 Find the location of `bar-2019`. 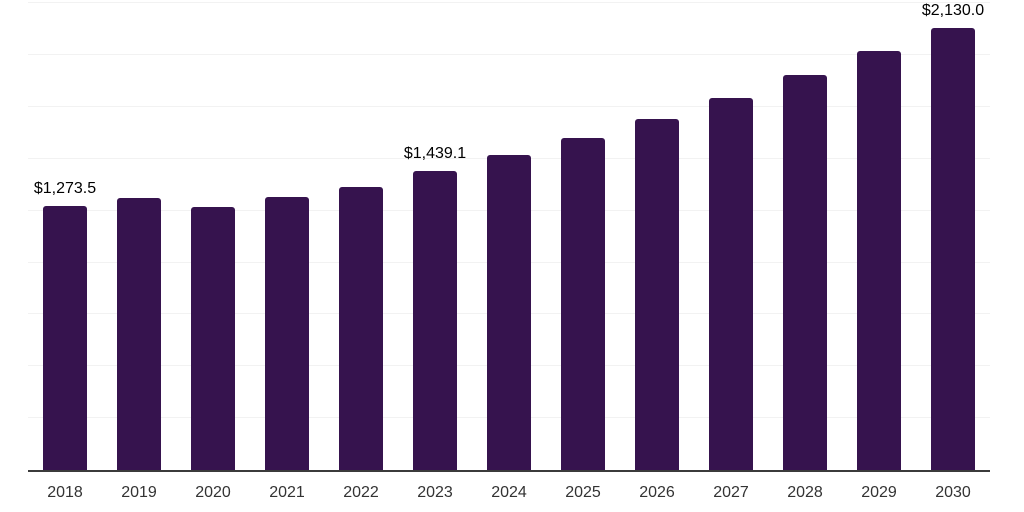

bar-2019 is located at coordinates (139, 334).